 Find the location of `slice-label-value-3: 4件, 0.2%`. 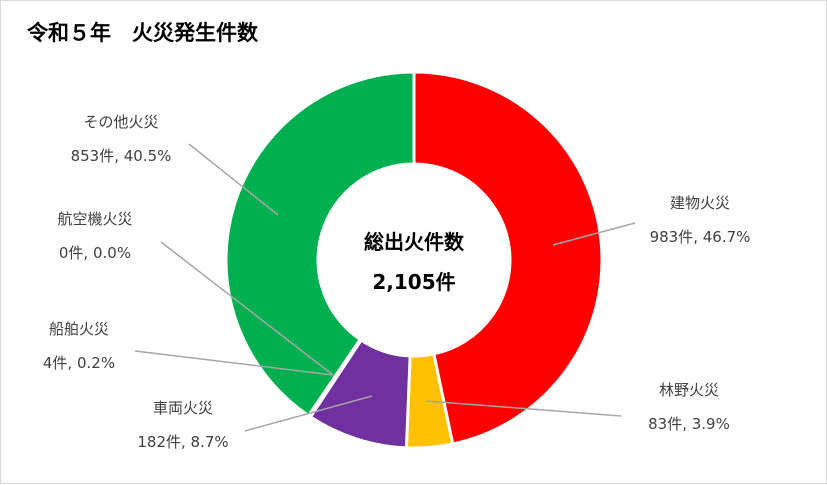

slice-label-value-3: 4件, 0.2% is located at coordinates (79, 363).